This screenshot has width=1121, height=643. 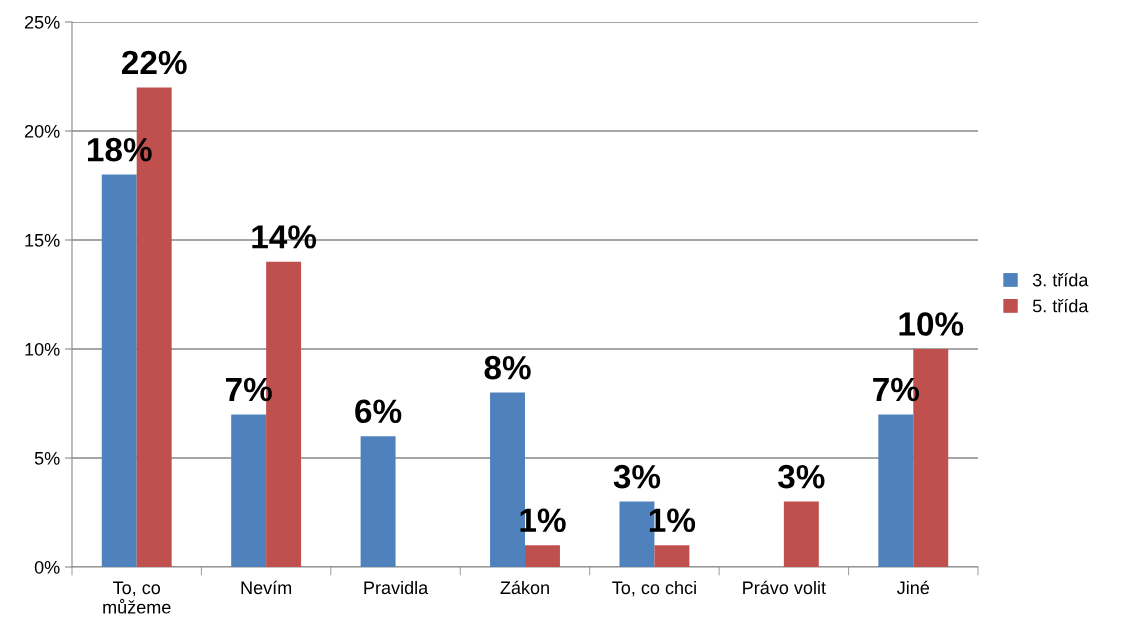 I want to click on x-tick-label: To, co chci, so click(x=654, y=588).